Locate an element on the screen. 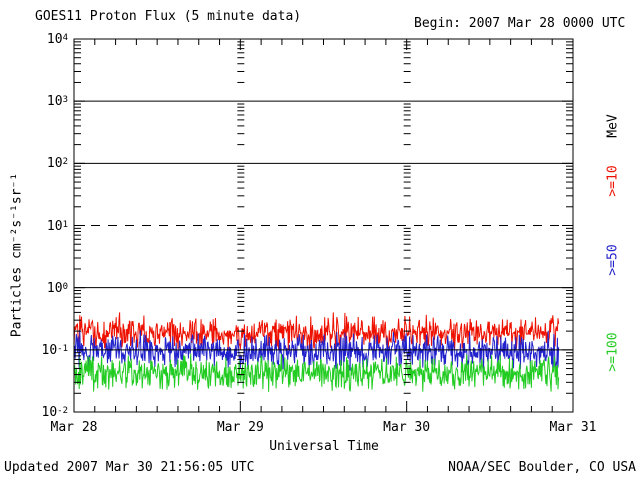  x-tick-label-mar-28: Mar 28 is located at coordinates (74, 427).